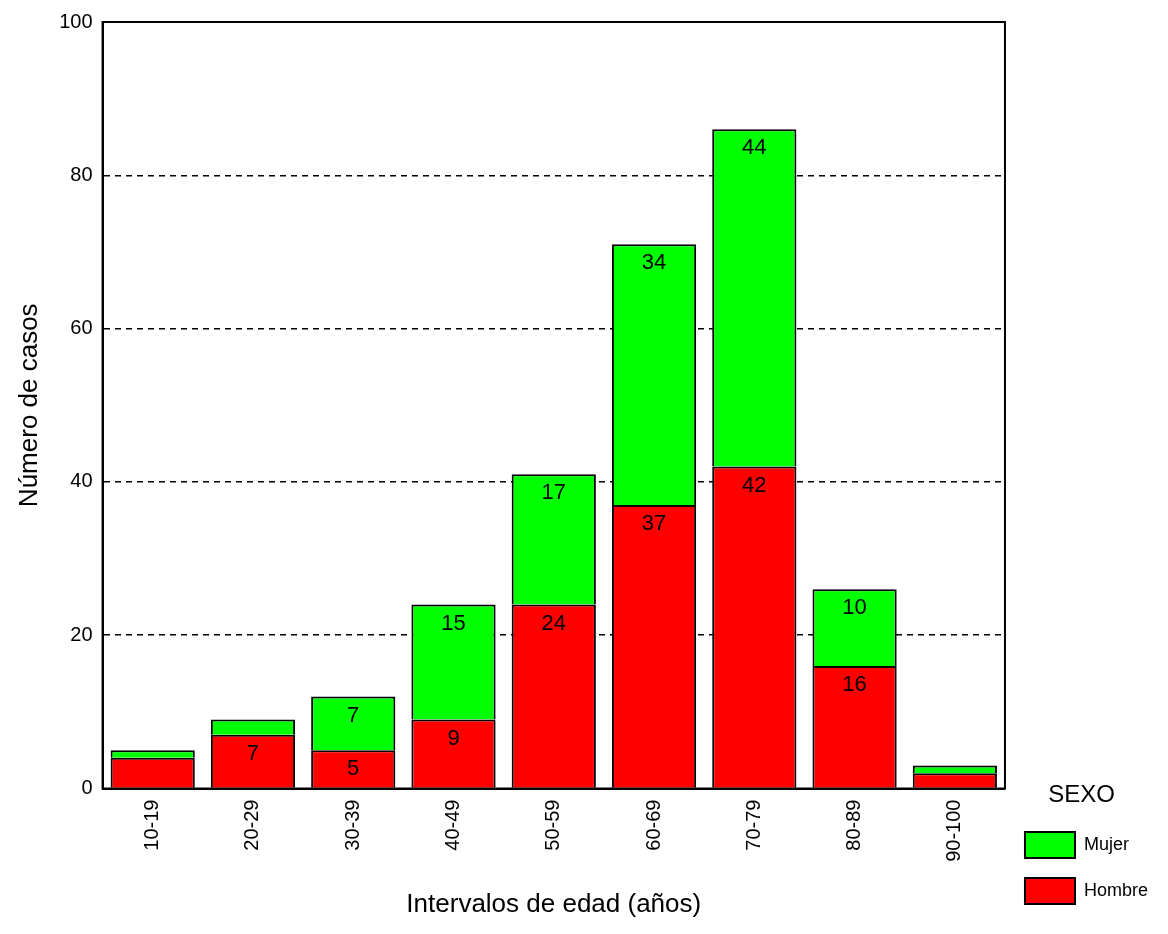 The height and width of the screenshot is (934, 1168). What do you see at coordinates (854, 683) in the screenshot?
I see `data-label: 16` at bounding box center [854, 683].